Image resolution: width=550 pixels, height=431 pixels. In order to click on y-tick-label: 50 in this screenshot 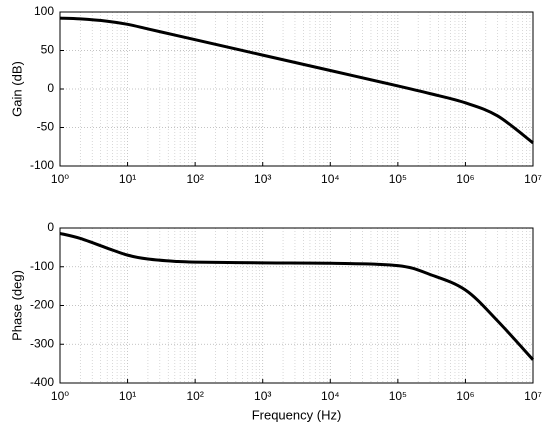, I will do `click(48, 50)`.